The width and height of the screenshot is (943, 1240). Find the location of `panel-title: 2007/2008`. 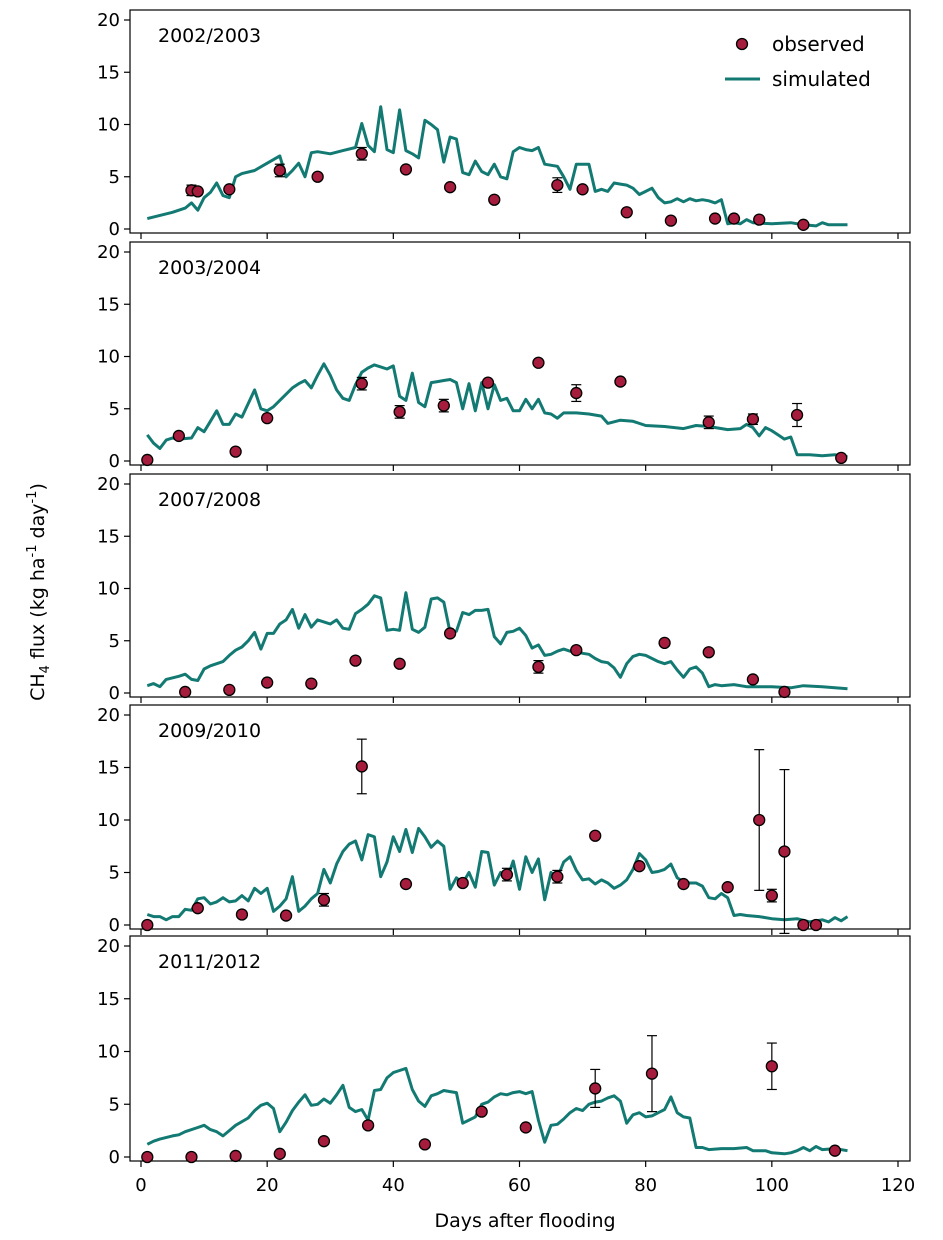

panel-title: 2007/2008 is located at coordinates (209, 500).